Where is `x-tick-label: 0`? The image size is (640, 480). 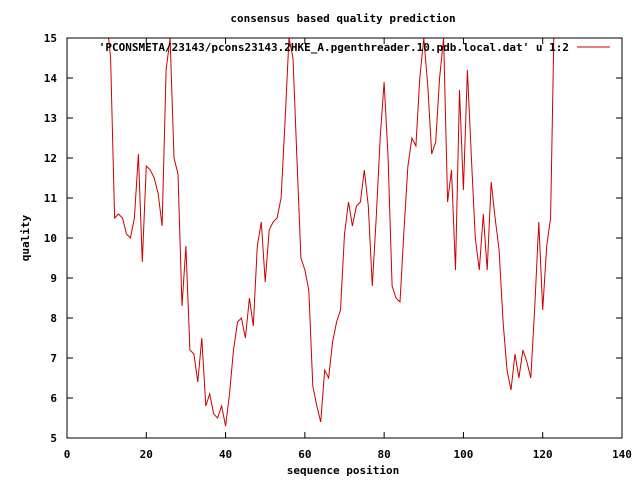
x-tick-label: 0 is located at coordinates (67, 454).